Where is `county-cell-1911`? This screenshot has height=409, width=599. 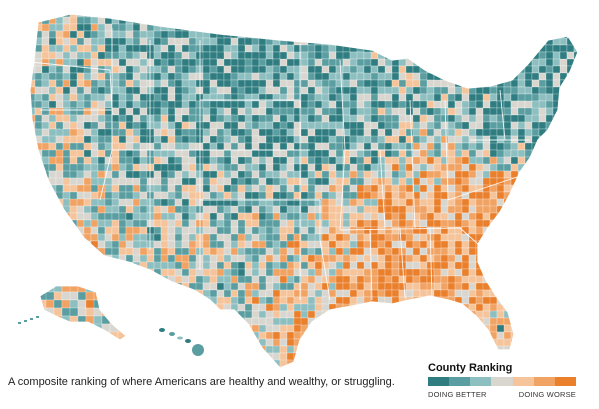 county-cell-1911 is located at coordinates (528, 174).